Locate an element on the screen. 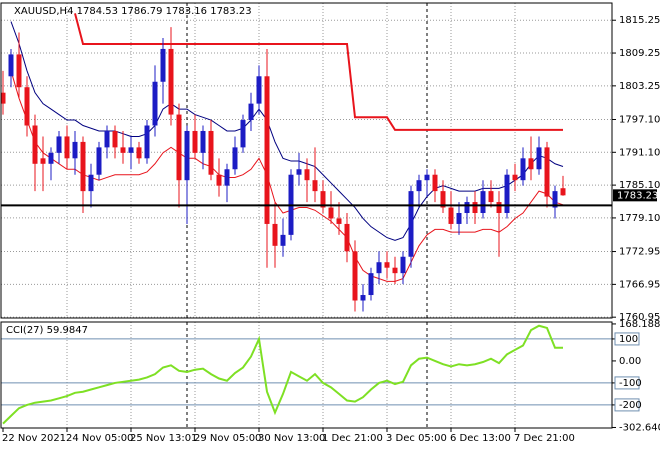 Image resolution: width=660 pixels, height=450 pixels. x-tick-label: 22 Nov 2021 is located at coordinates (34, 438).